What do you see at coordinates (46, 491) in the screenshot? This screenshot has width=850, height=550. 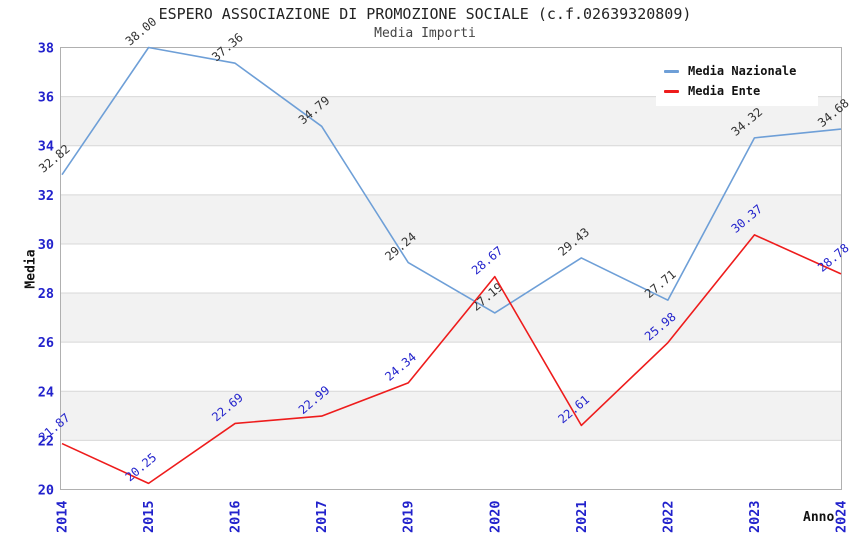 I see `y-tick-label: 20` at bounding box center [46, 491].